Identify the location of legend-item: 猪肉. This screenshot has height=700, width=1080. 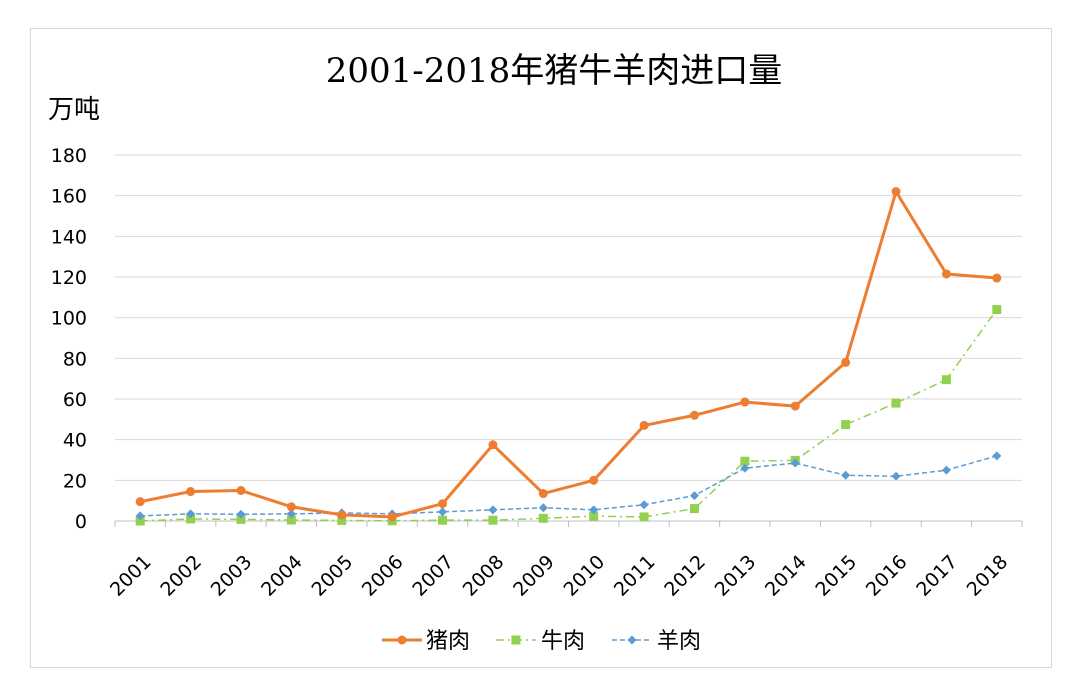
(426, 641).